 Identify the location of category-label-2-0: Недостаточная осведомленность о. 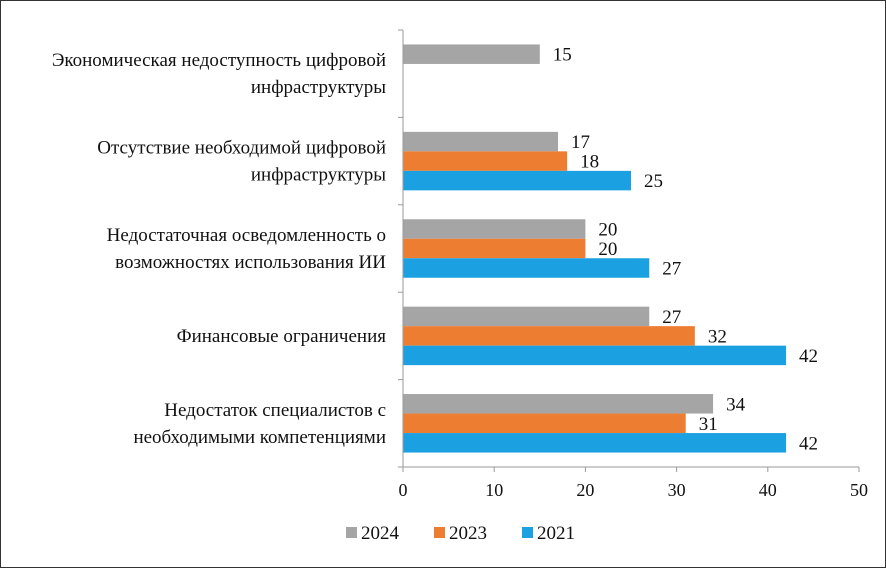
(246, 235).